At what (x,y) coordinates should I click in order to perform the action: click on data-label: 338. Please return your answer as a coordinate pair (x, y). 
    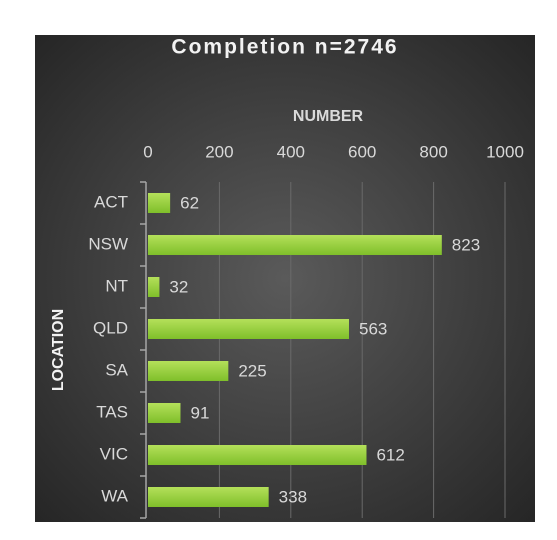
    Looking at the image, I should click on (293, 496).